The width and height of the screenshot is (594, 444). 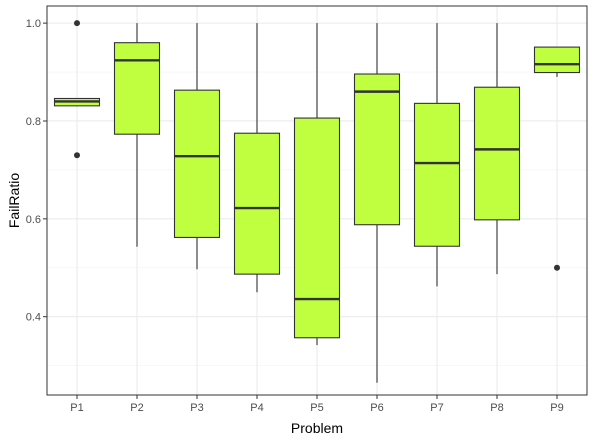 I want to click on box-p9, so click(x=557, y=158).